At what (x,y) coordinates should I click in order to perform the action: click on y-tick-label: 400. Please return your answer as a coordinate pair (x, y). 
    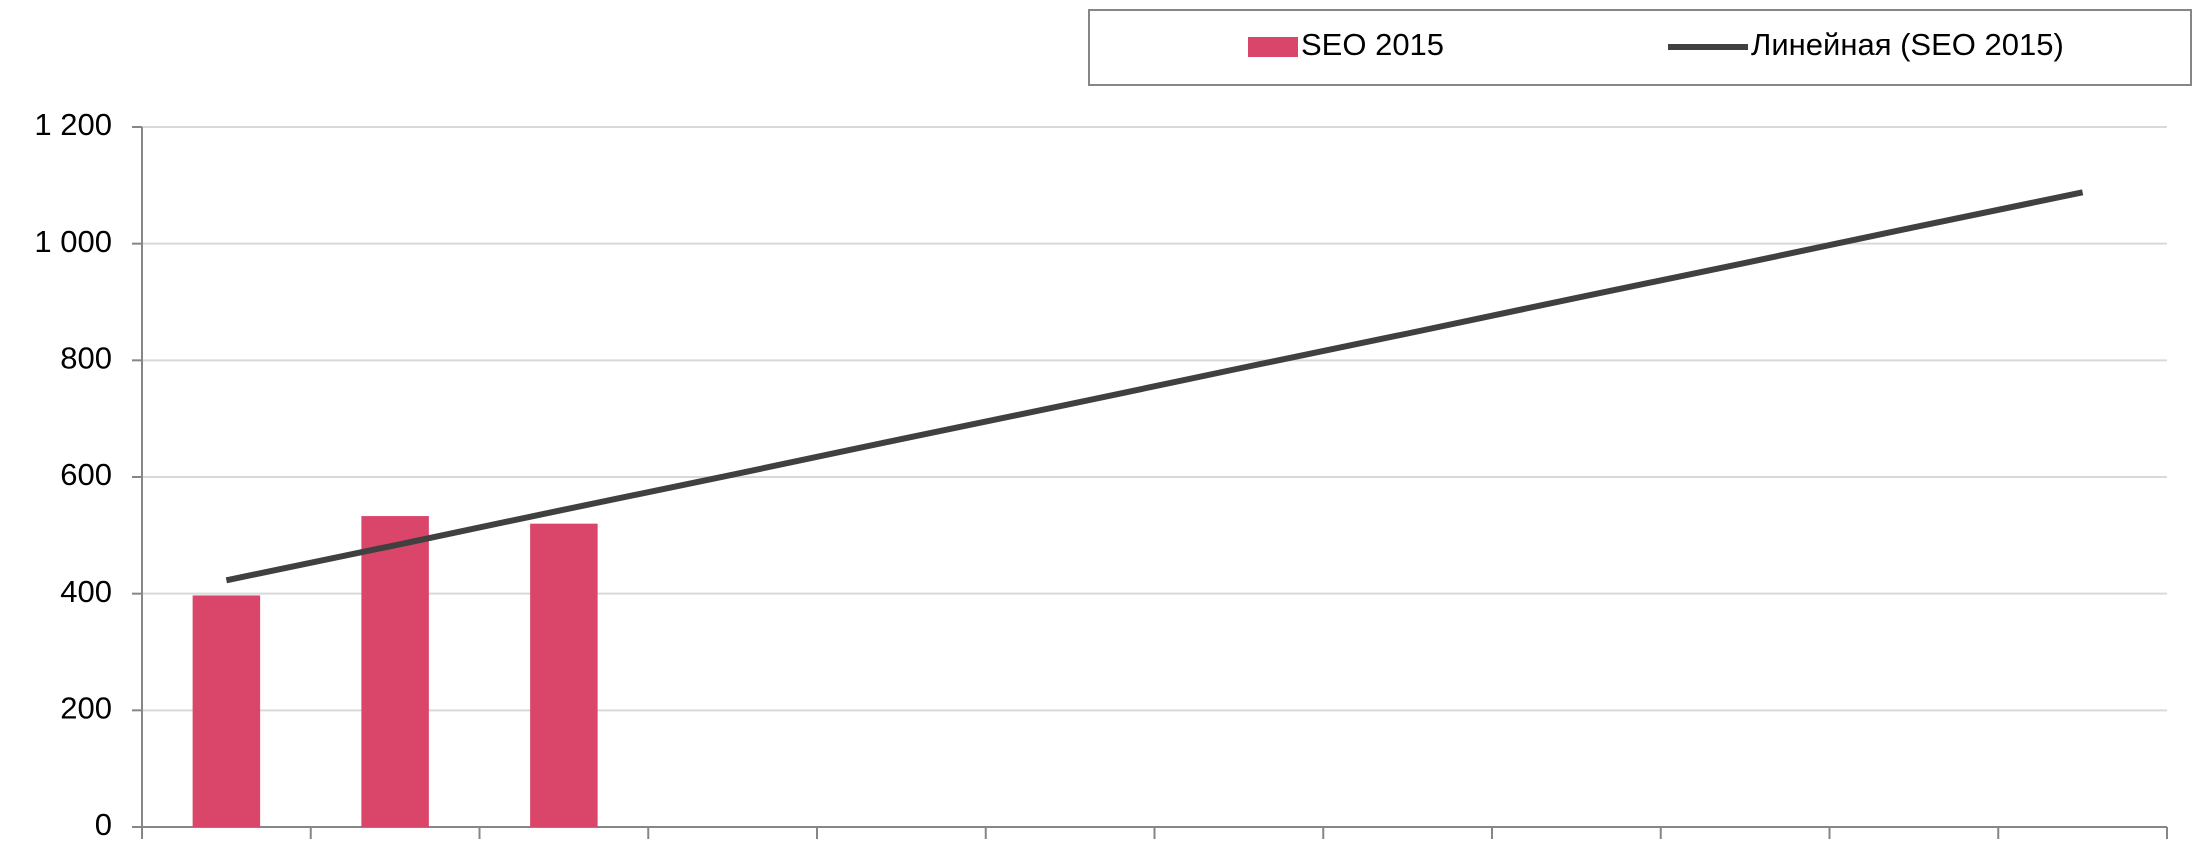
    Looking at the image, I should click on (86, 591).